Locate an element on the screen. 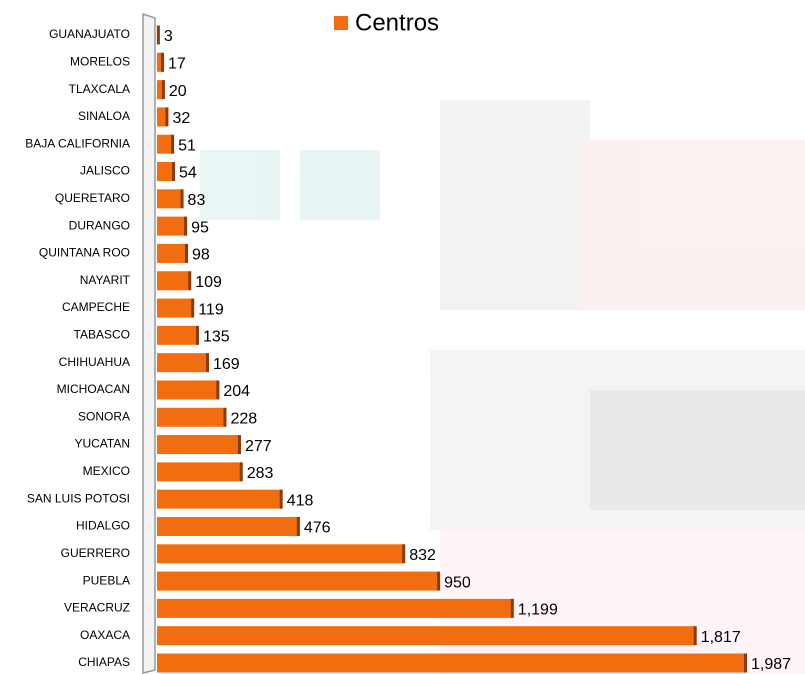 This screenshot has height=674, width=805. y-tick-label: VERACRUZ is located at coordinates (97, 608).